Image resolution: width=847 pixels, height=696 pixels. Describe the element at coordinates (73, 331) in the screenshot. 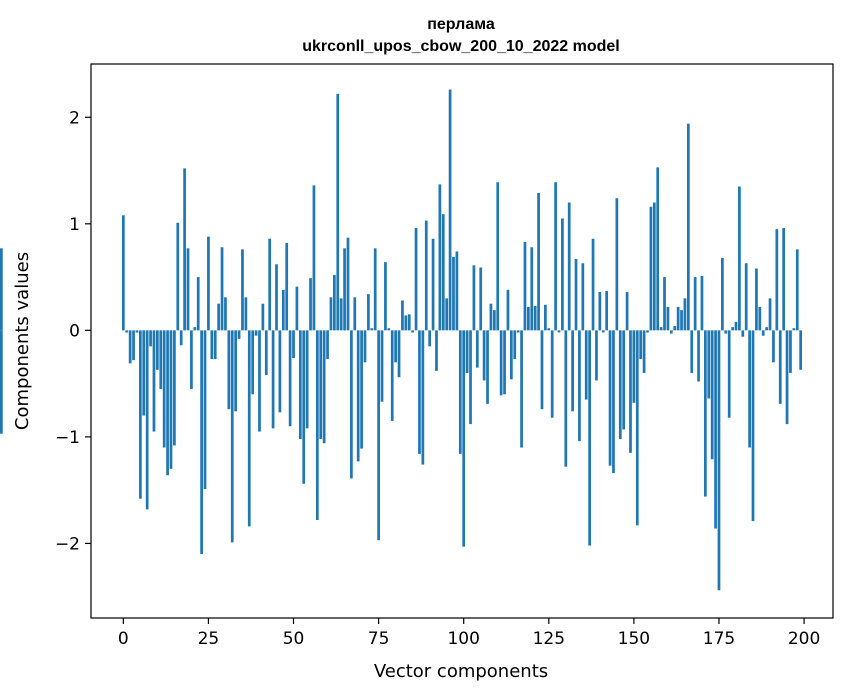

I see `y-axis-ticks: −2 −1 0 1 2` at that location.